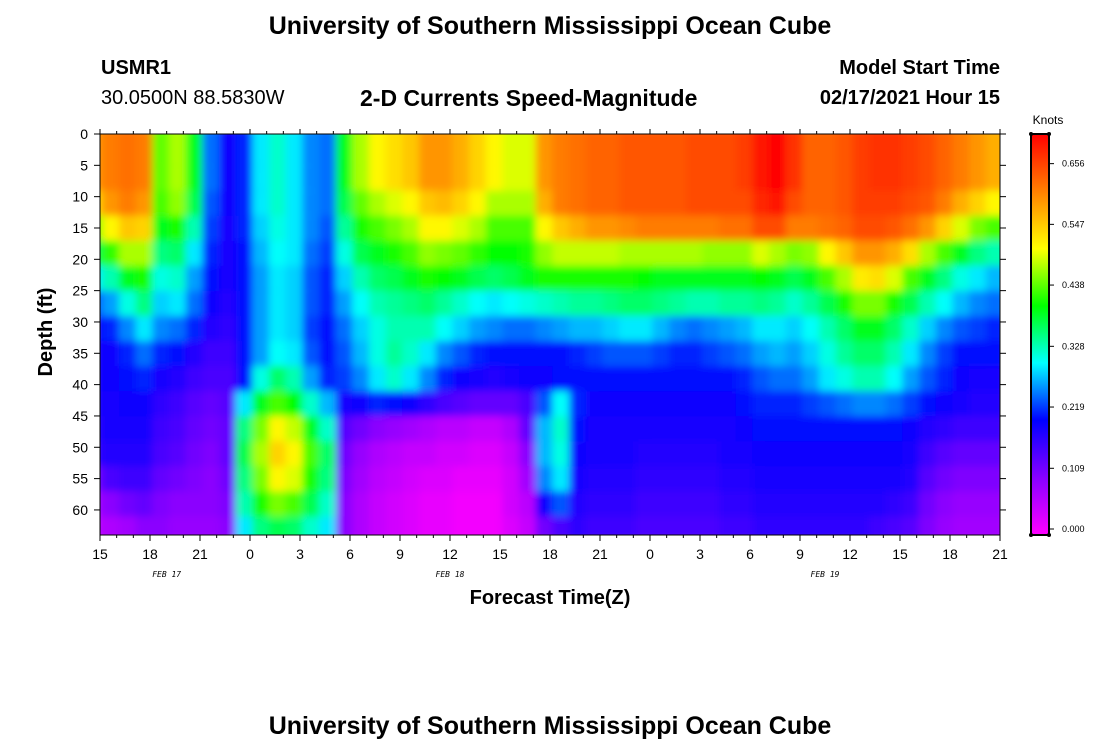  I want to click on x-axis-title: Forecast Time(Z), so click(550, 598).